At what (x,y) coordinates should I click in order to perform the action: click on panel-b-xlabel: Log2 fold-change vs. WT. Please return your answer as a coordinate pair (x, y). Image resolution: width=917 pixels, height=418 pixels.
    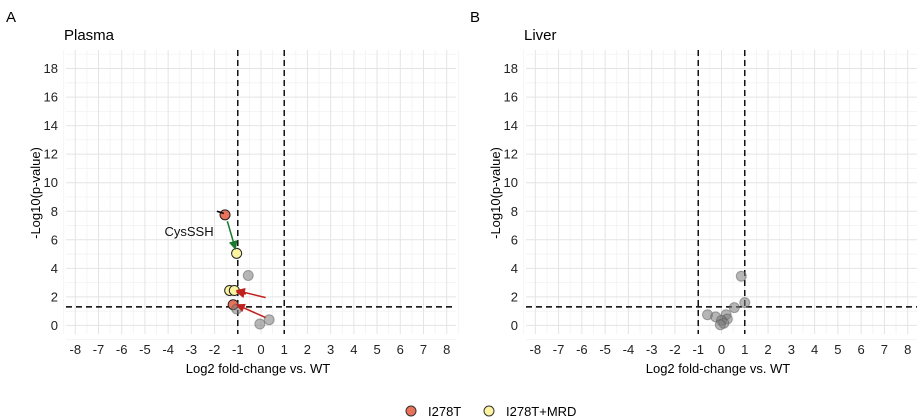
    Looking at the image, I should click on (718, 368).